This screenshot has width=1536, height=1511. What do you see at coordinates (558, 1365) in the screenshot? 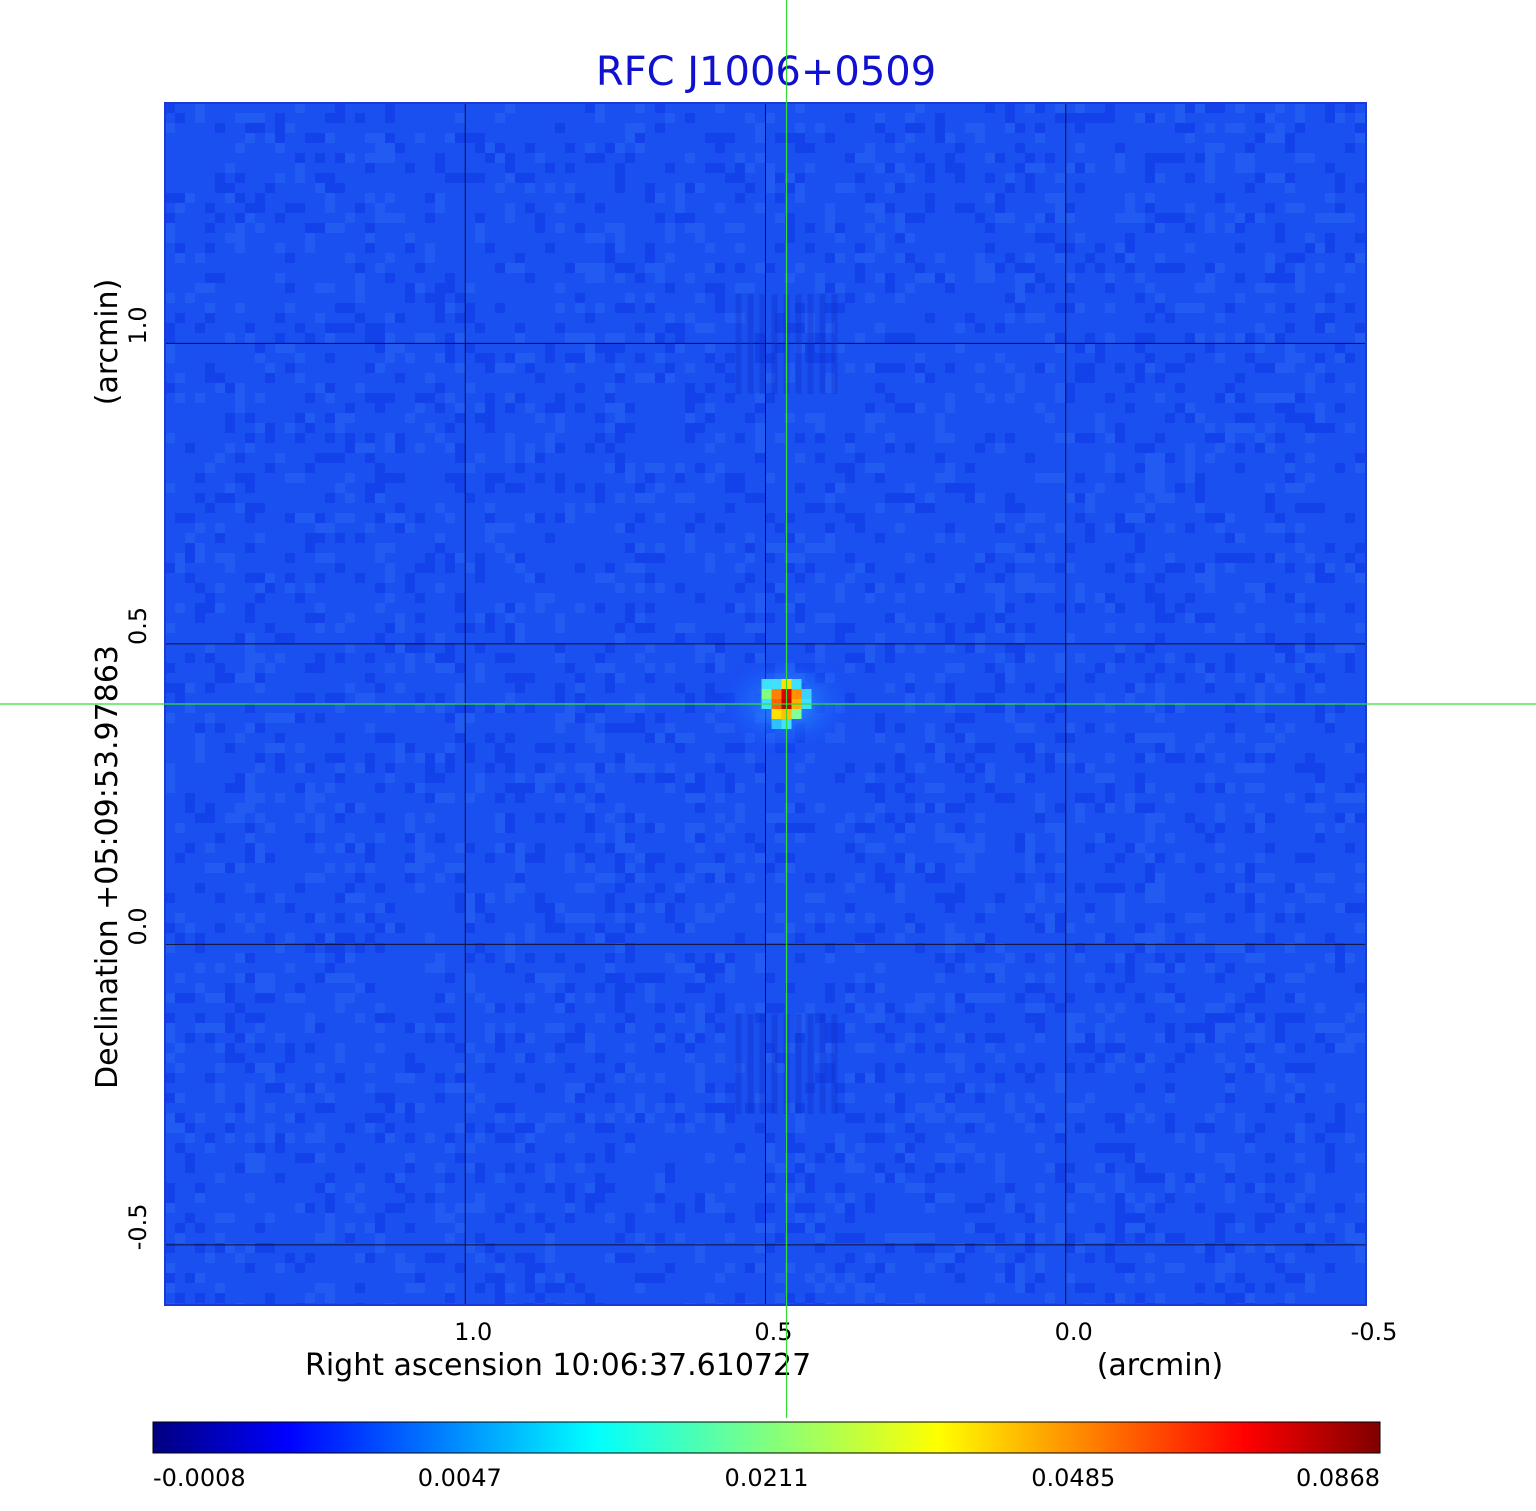
I see `x-axis-label: Right ascension 10:06:37.610727` at bounding box center [558, 1365].